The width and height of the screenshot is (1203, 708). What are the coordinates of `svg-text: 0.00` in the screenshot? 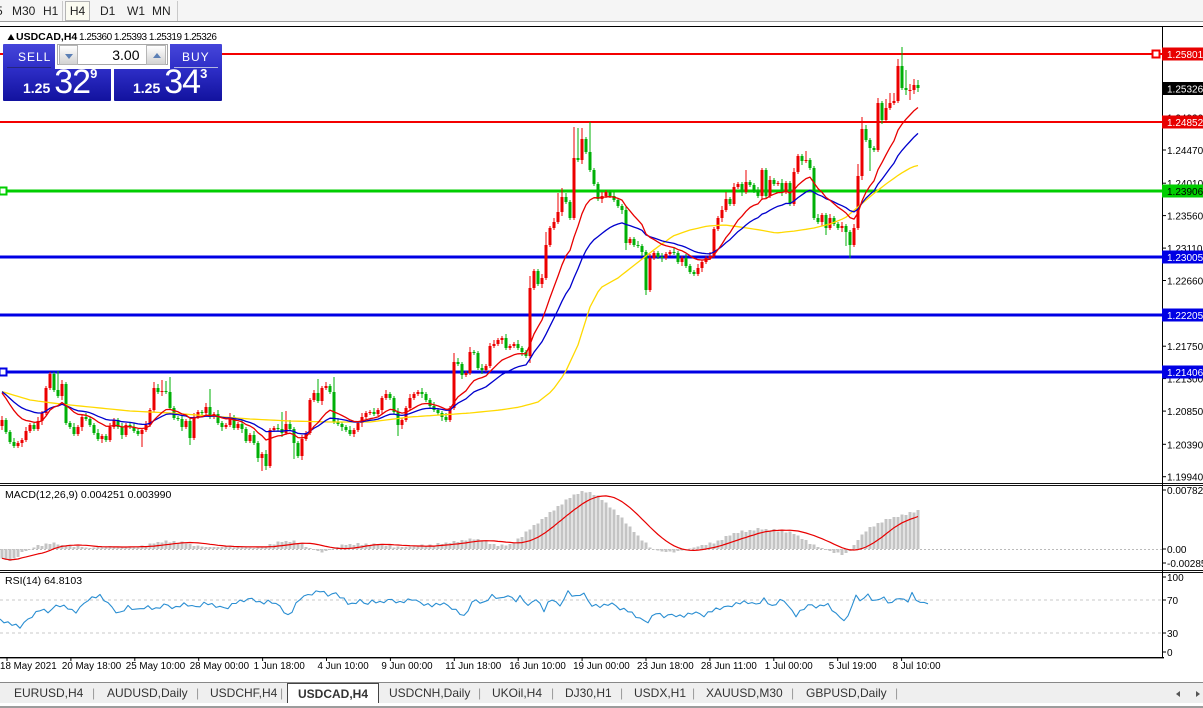 It's located at (1177, 550).